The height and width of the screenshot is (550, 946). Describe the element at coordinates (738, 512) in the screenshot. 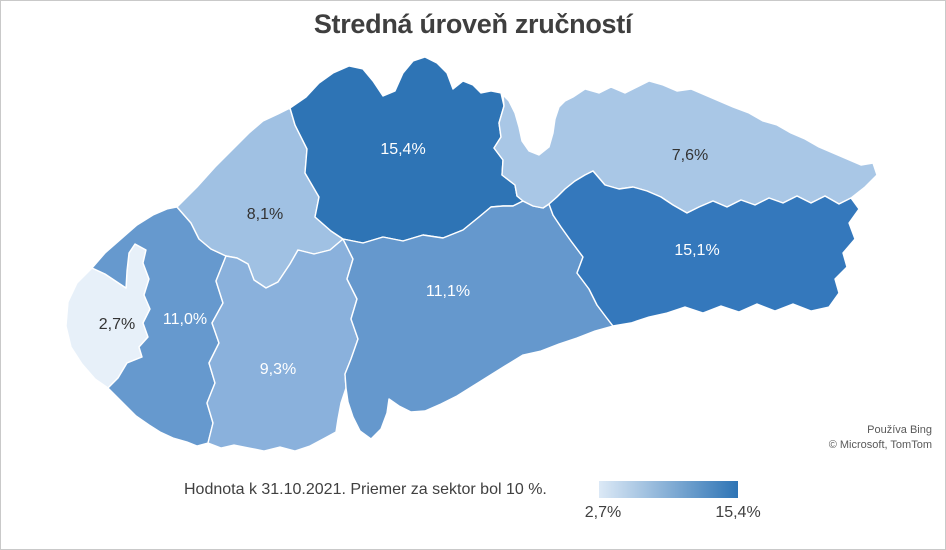

I see `legend-max-label: 15,4%` at that location.